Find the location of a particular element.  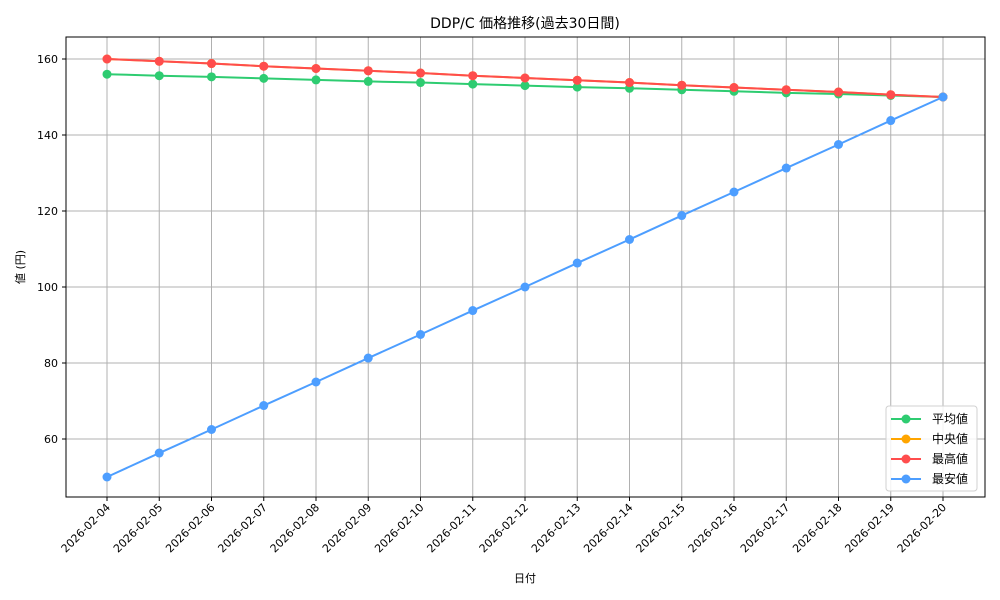

y-tick-label: 80 is located at coordinates (51, 363).